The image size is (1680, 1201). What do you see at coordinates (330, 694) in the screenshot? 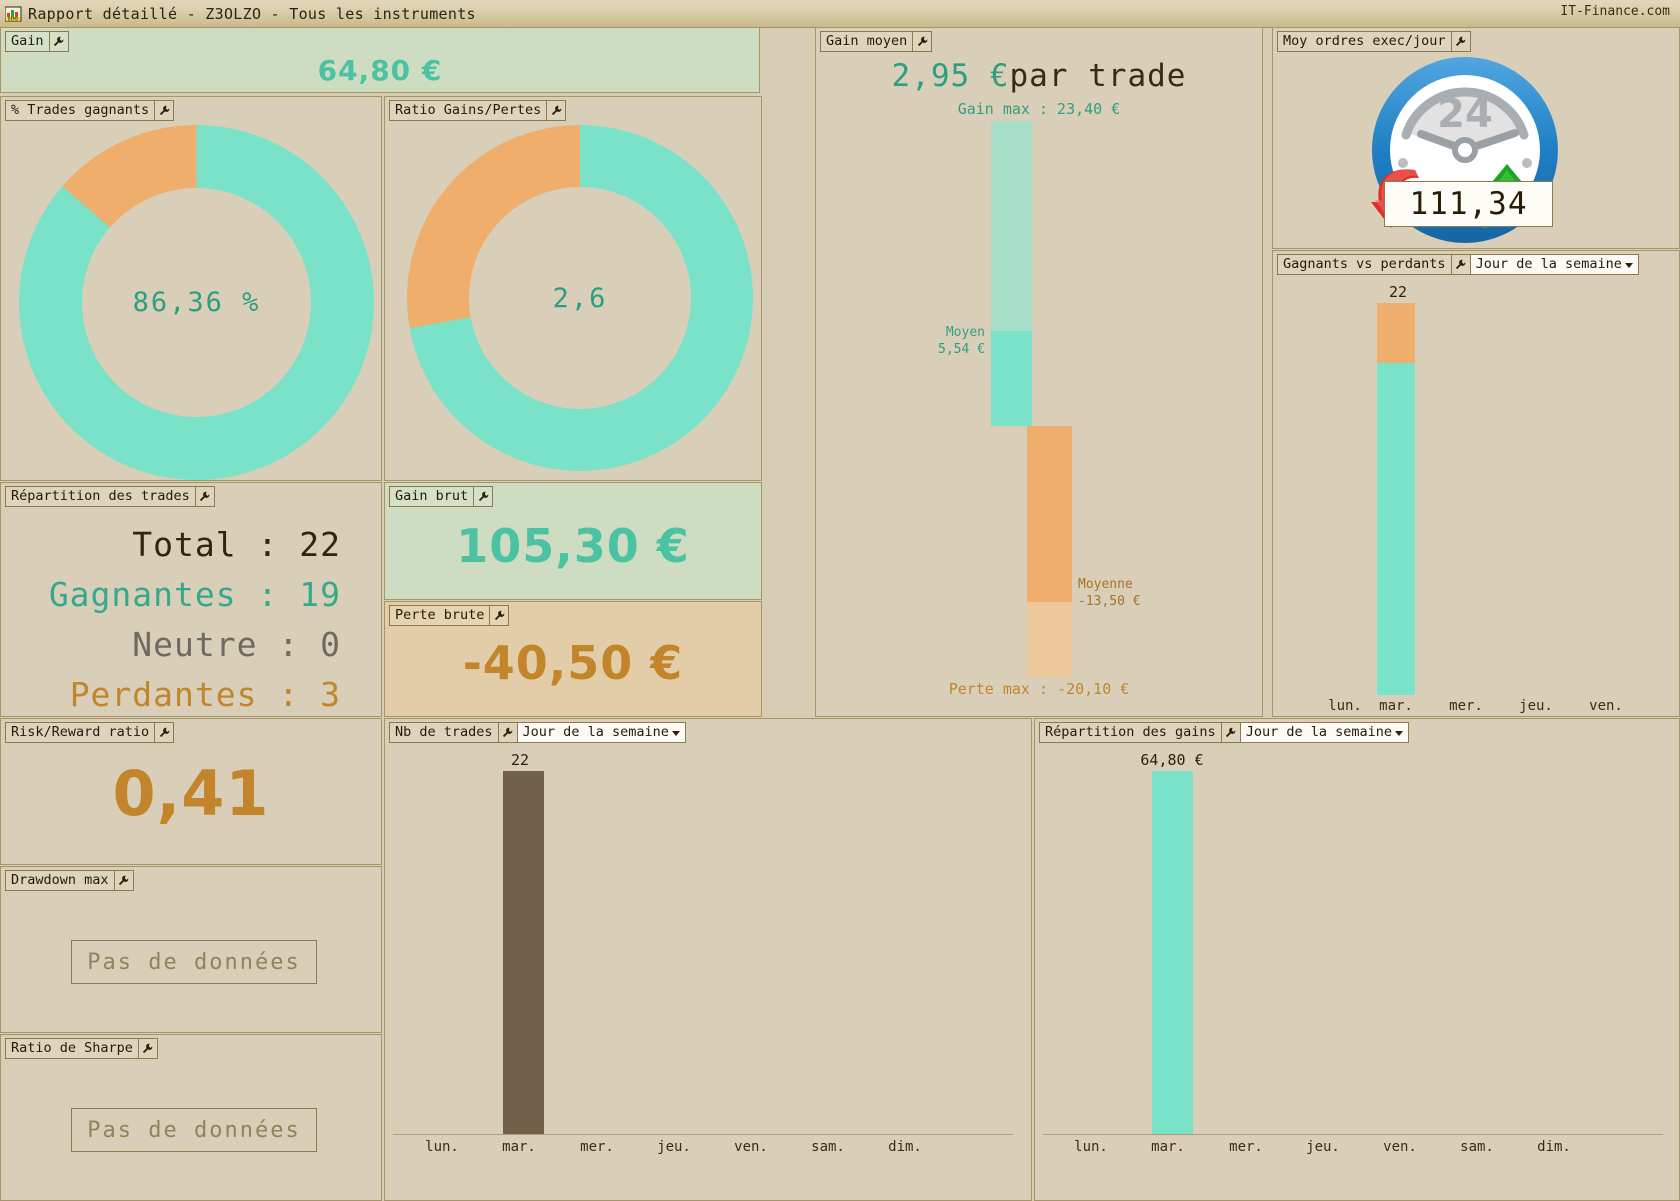
I see `row-value: 3` at bounding box center [330, 694].